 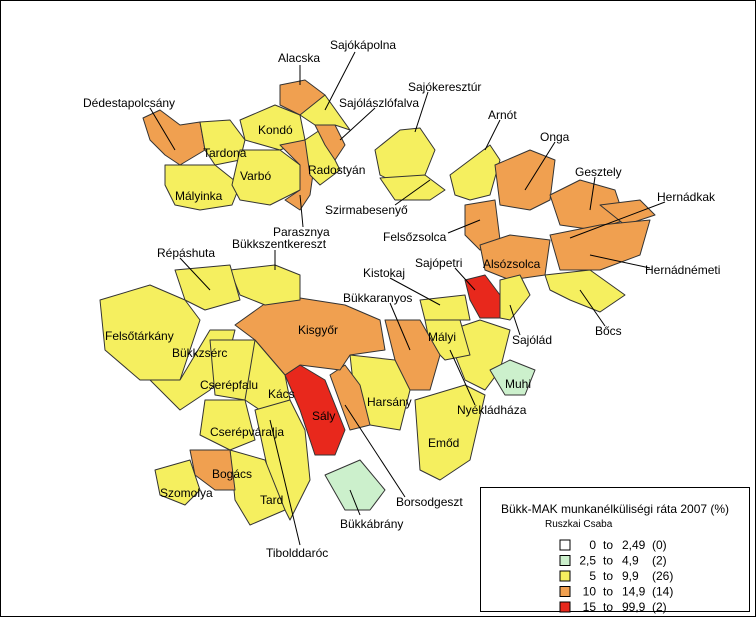 What do you see at coordinates (444, 87) in the screenshot?
I see `place-label: Sajókeresztúr` at bounding box center [444, 87].